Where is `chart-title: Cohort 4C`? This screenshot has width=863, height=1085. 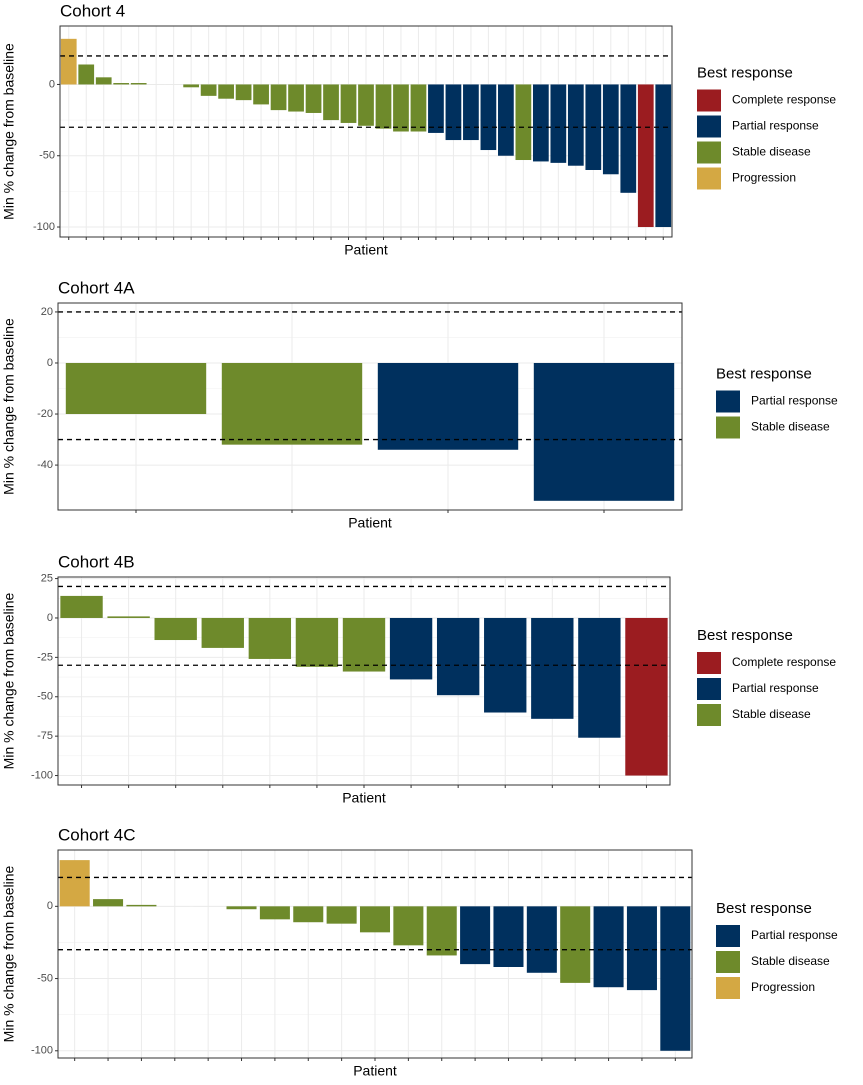 chart-title: Cohort 4C is located at coordinates (96, 834).